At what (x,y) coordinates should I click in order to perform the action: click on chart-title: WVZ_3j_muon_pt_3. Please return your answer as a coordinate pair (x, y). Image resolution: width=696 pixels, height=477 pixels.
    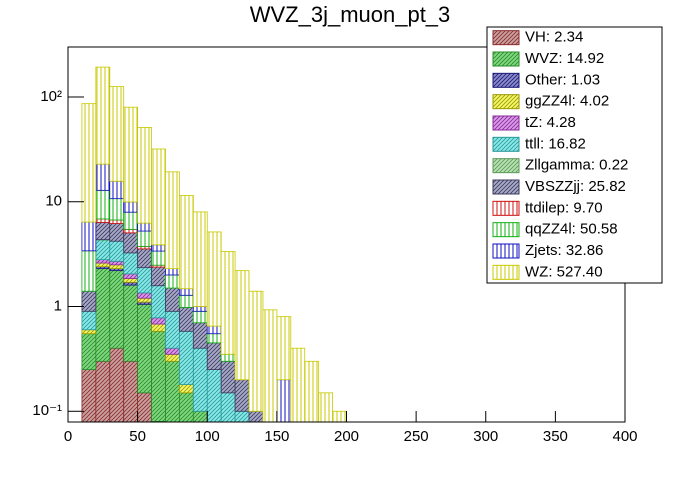
    Looking at the image, I should click on (350, 14).